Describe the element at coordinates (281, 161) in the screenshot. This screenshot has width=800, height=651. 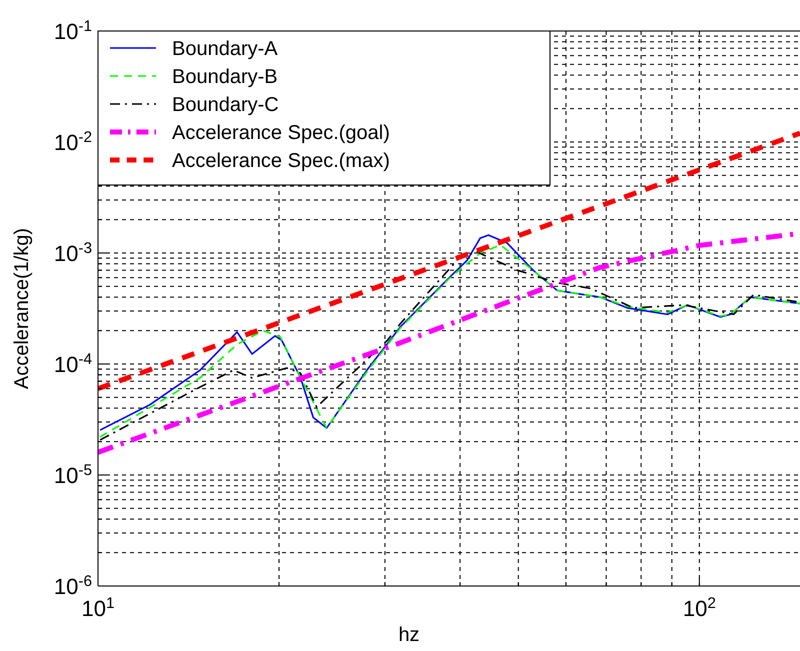
I see `legend-label: Accelerance Spec.(max)` at that location.